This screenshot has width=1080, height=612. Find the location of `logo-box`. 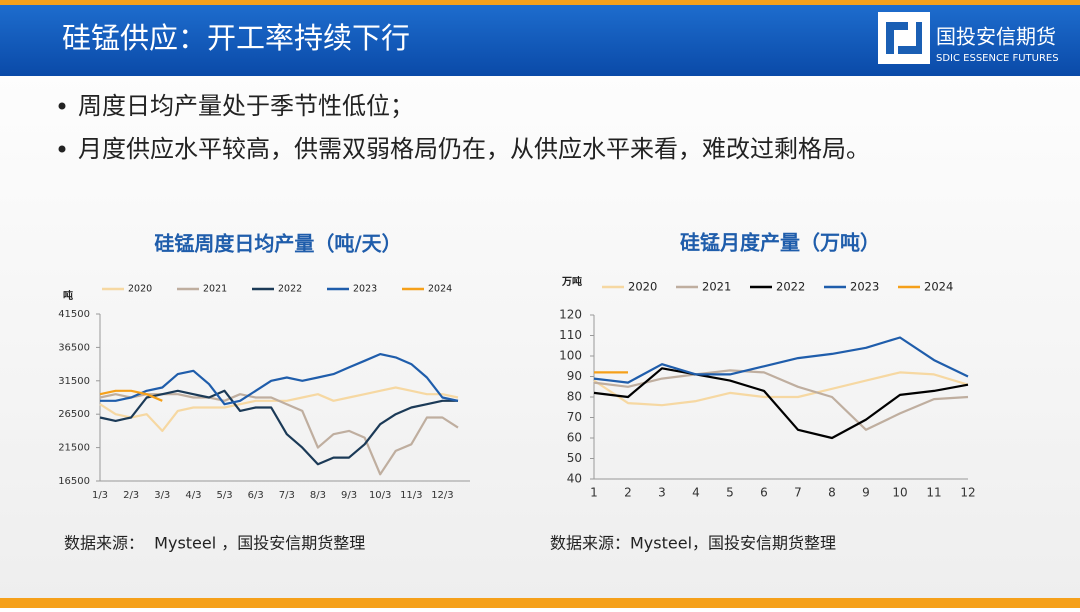

logo-box is located at coordinates (904, 38).